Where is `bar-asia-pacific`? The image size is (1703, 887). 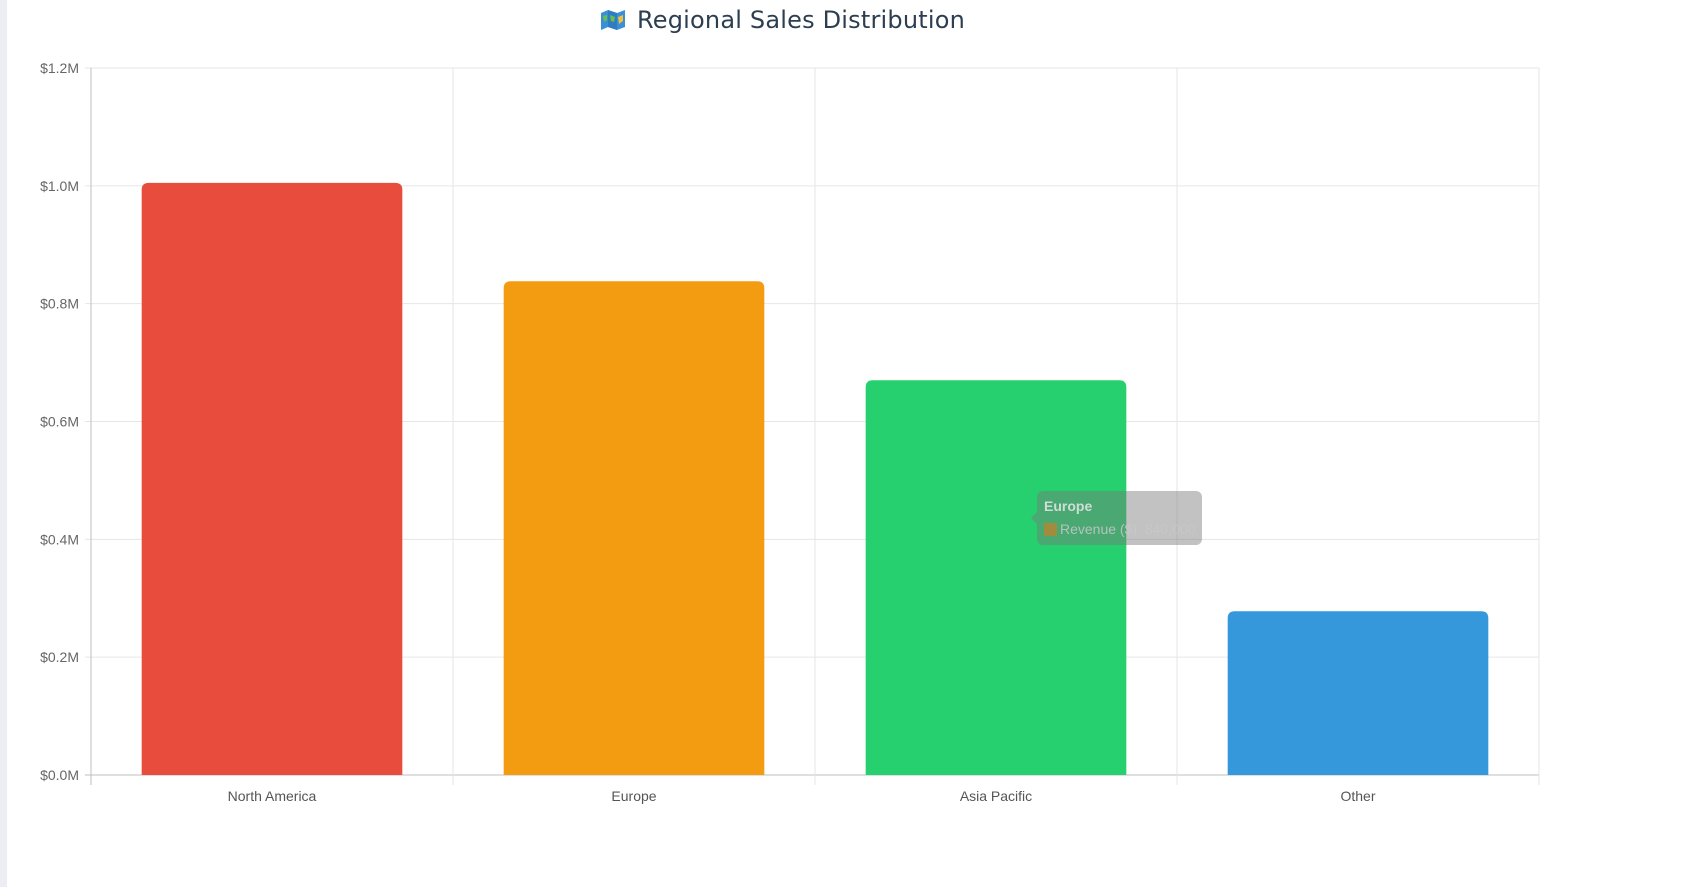 bar-asia-pacific is located at coordinates (996, 577).